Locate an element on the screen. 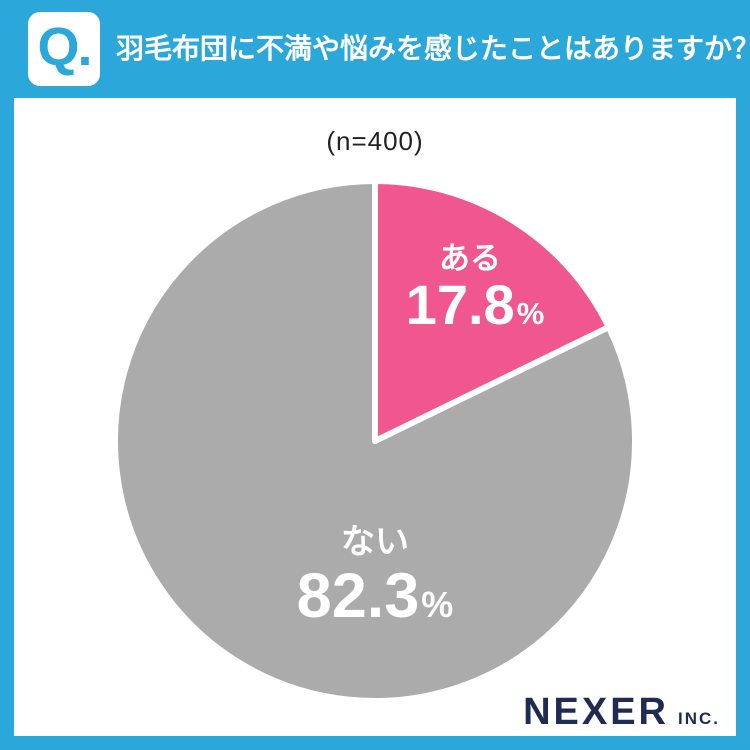 The height and width of the screenshot is (750, 750). pie-slice-1-label: ない is located at coordinates (375, 542).